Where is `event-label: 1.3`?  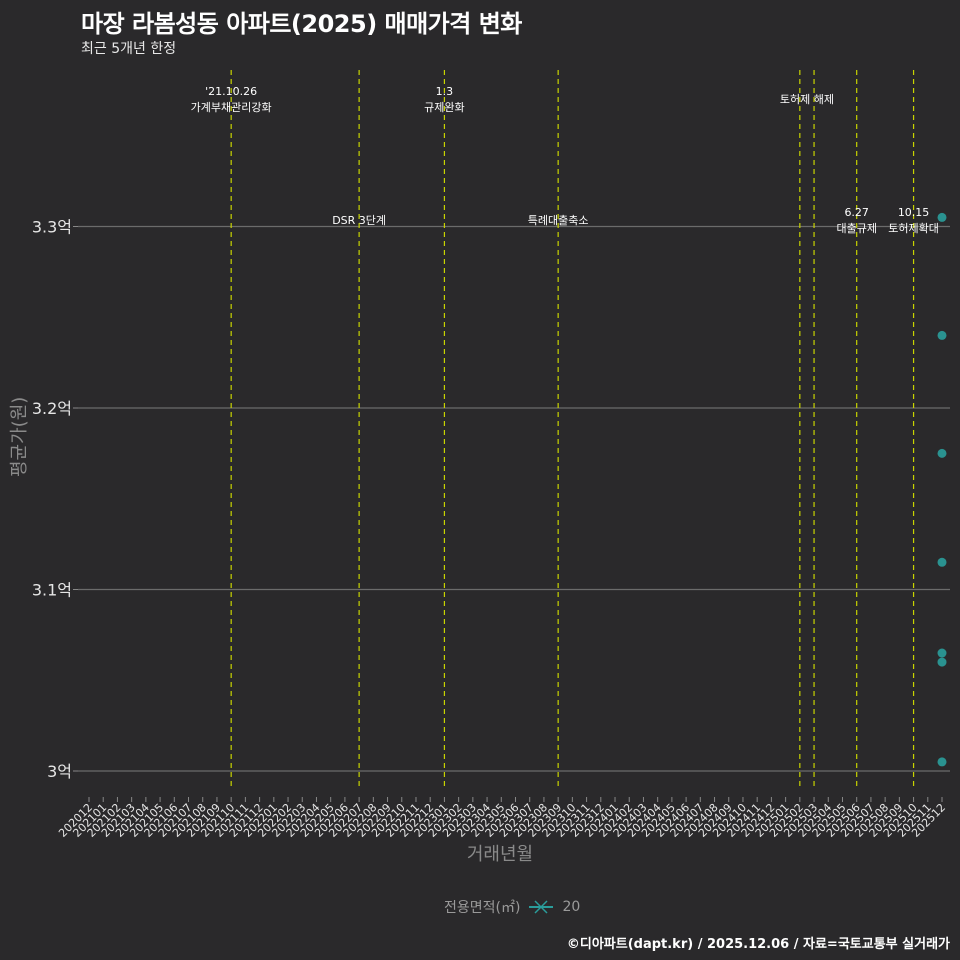 event-label: 1.3 is located at coordinates (445, 91).